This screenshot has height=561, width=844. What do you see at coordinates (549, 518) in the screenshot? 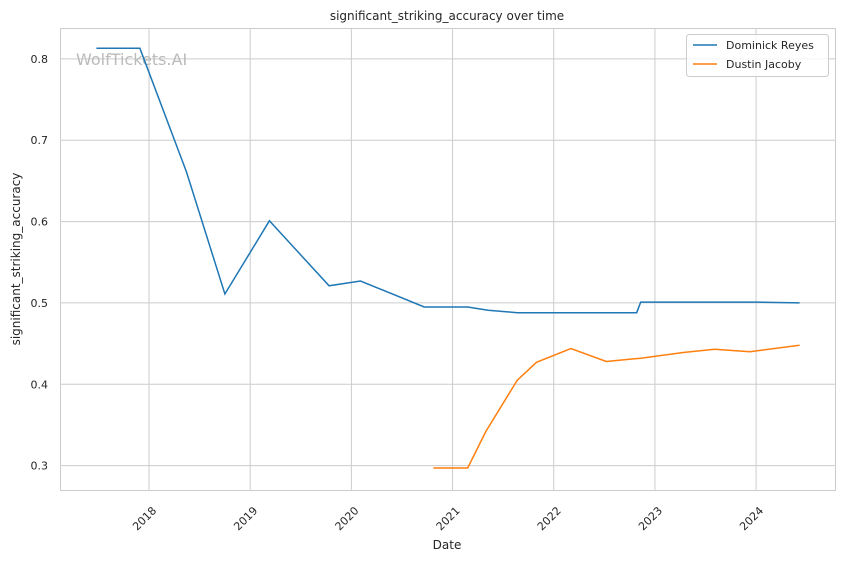
I see `x-tick-label: 2022` at bounding box center [549, 518].